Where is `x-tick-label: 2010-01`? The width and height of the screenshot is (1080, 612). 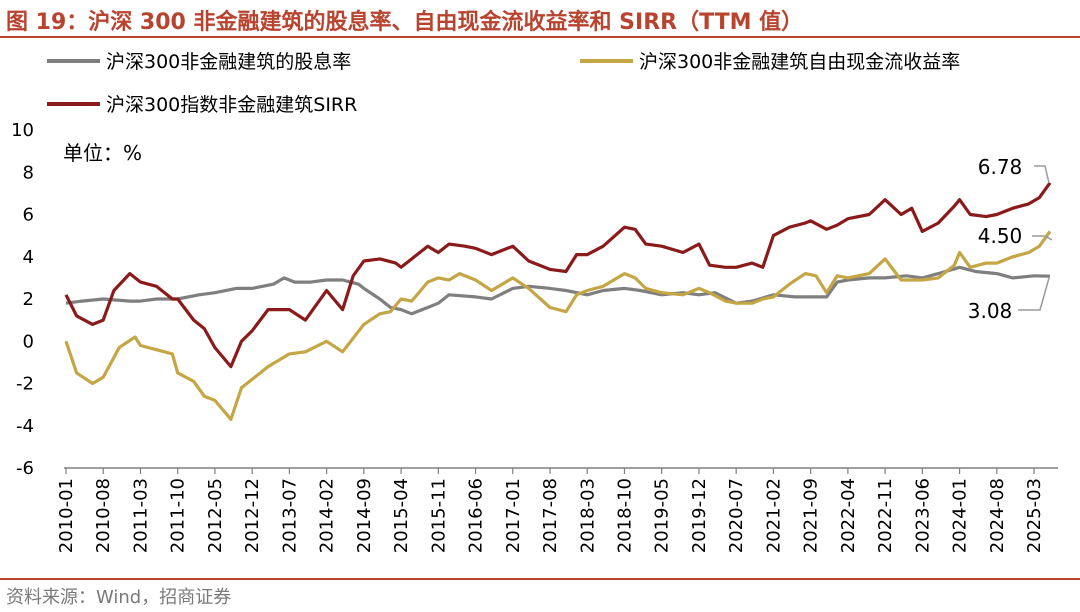
x-tick-label: 2010-01 is located at coordinates (66, 515).